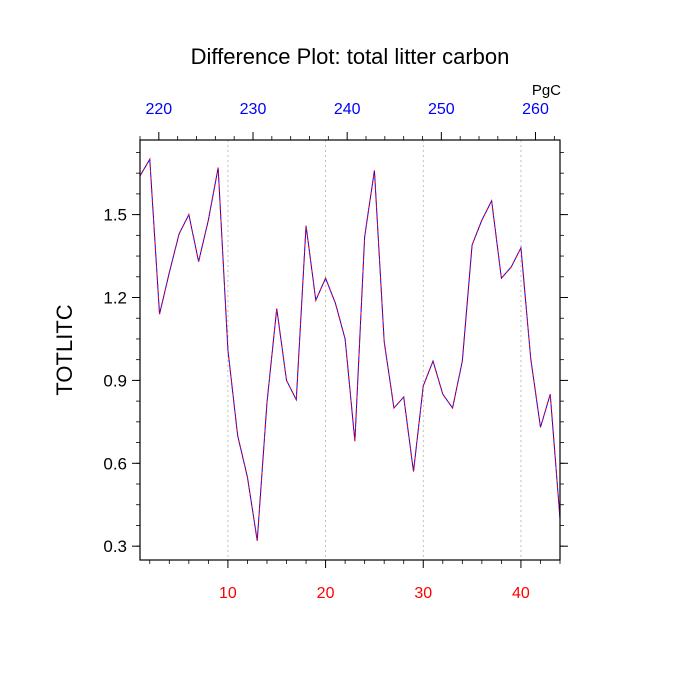 The width and height of the screenshot is (700, 700). I want to click on x-top-tick-label-240: 240, so click(347, 109).